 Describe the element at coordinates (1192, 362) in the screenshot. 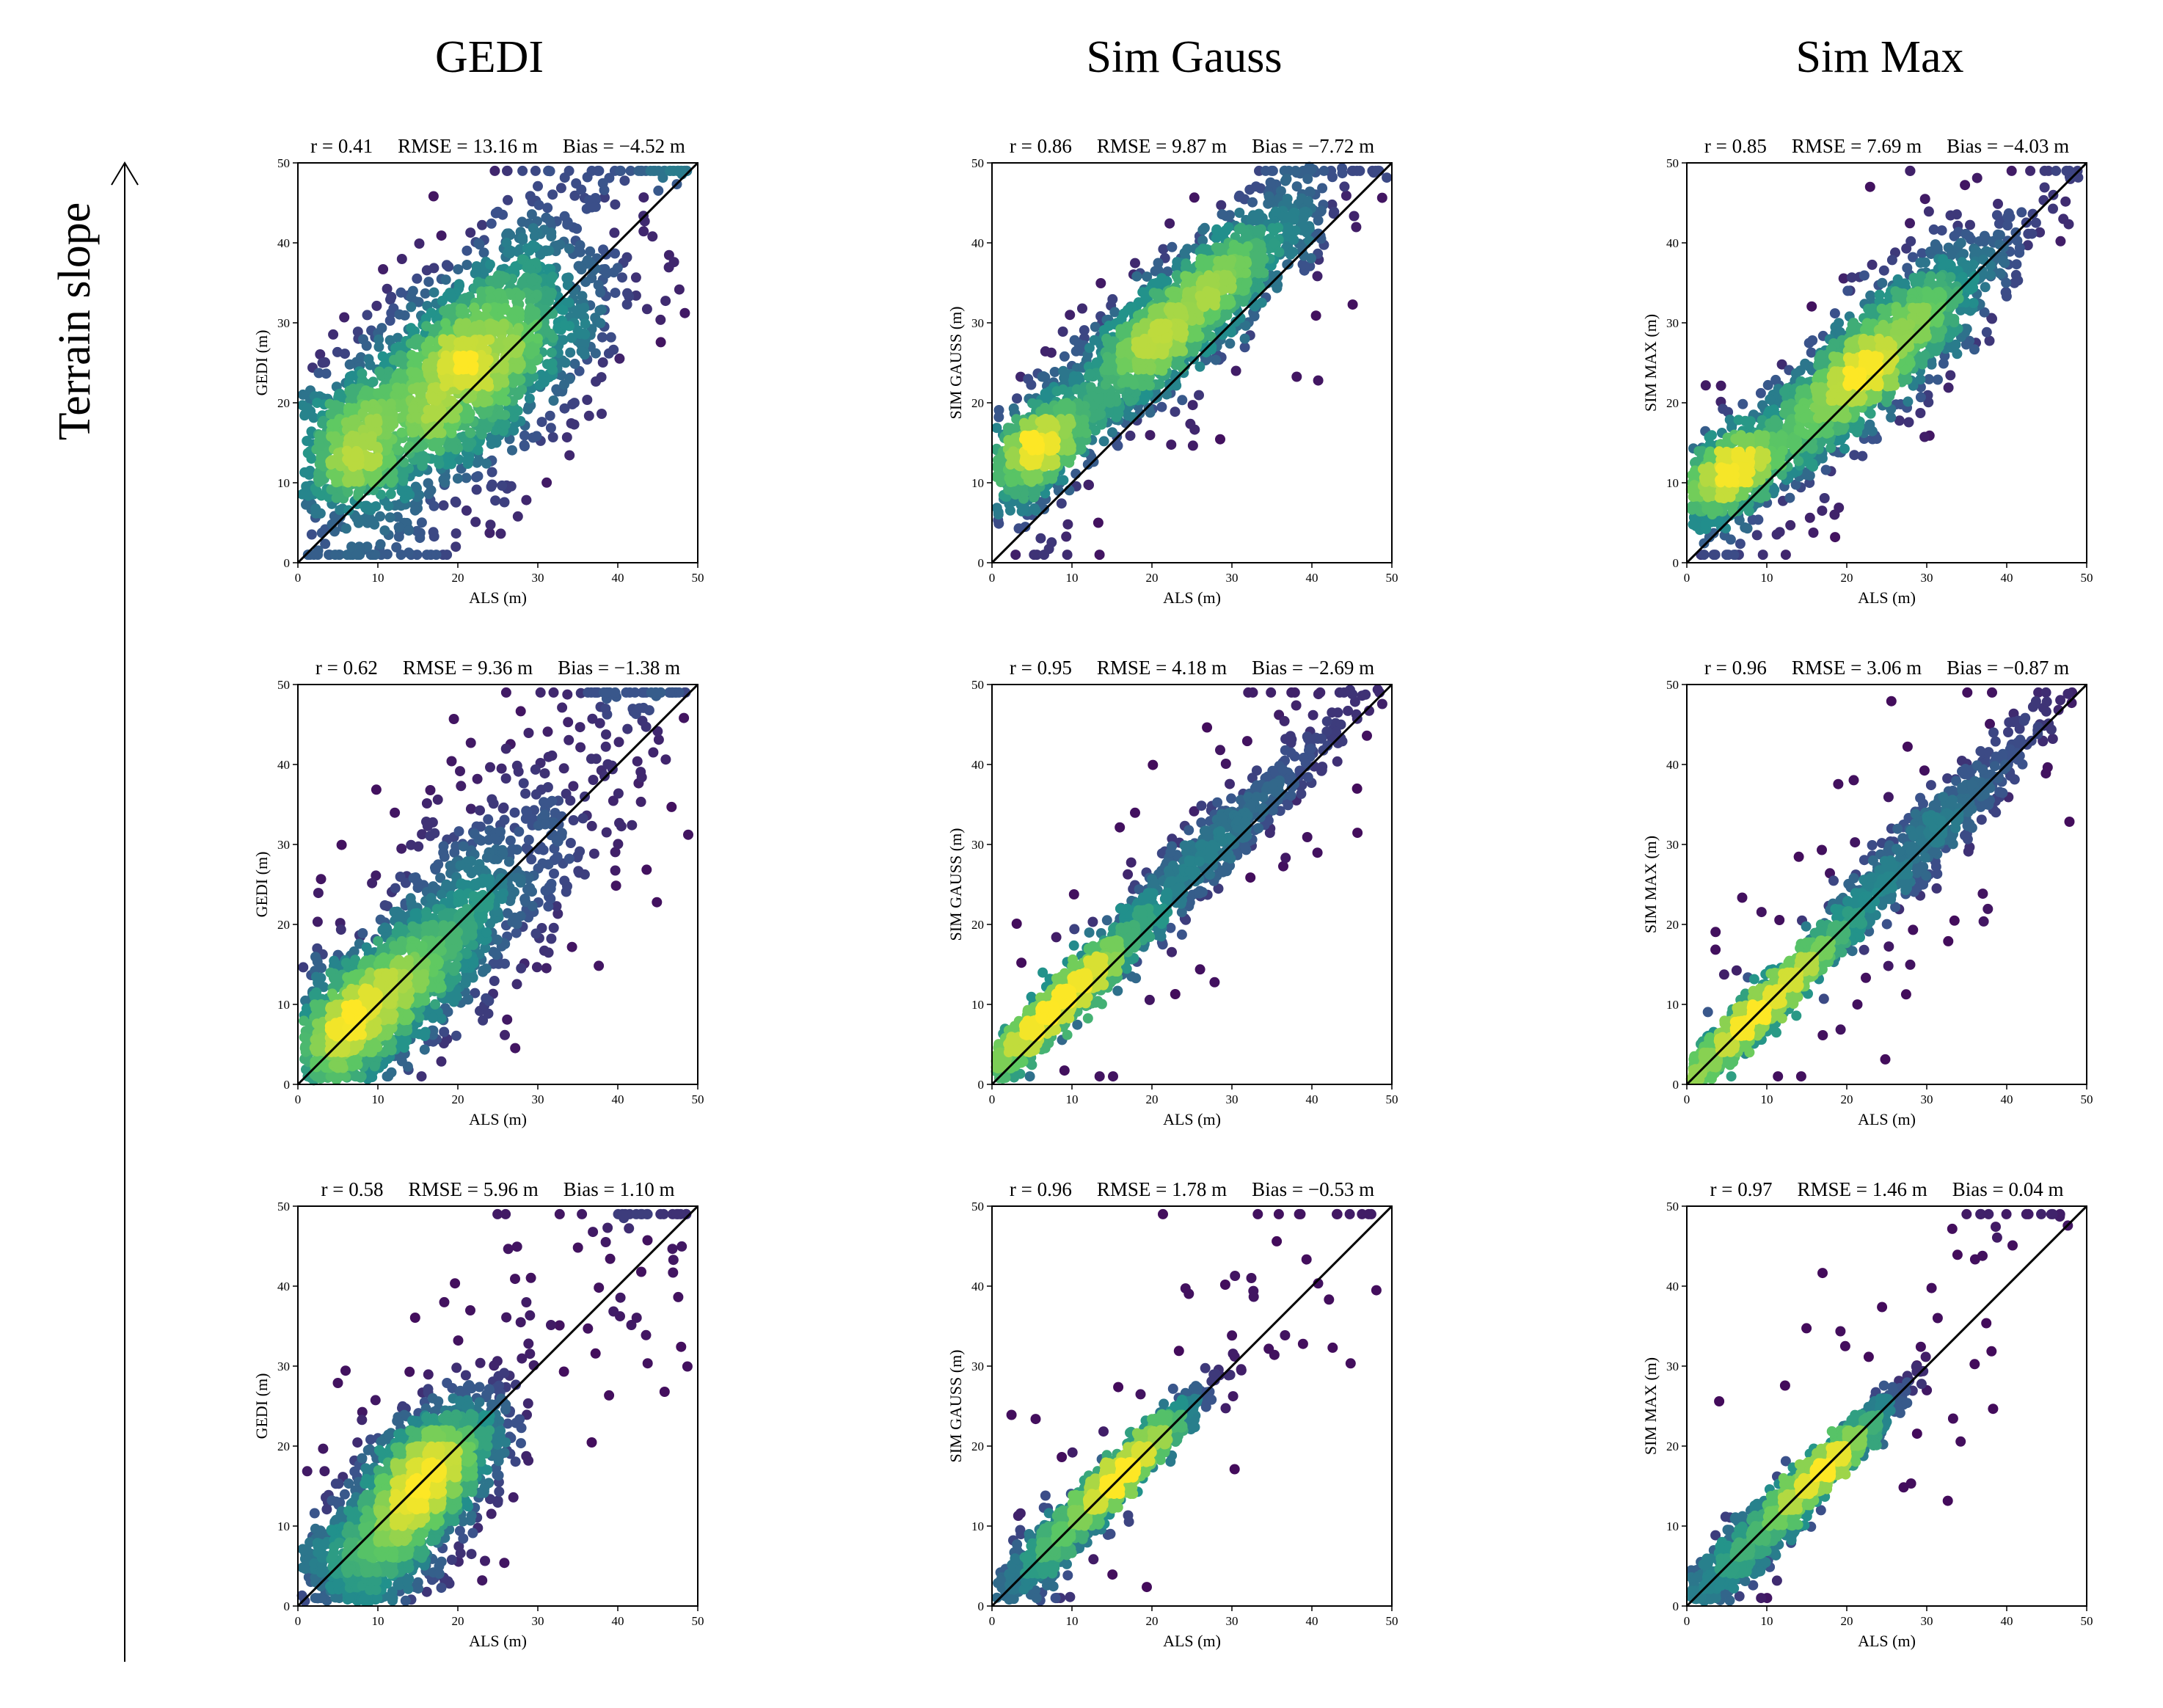

I see `plot-frame` at that location.